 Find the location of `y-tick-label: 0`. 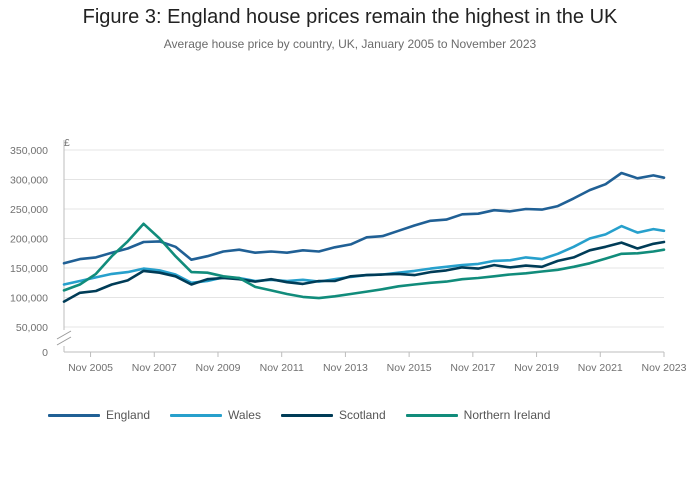

y-tick-label: 0 is located at coordinates (45, 353).